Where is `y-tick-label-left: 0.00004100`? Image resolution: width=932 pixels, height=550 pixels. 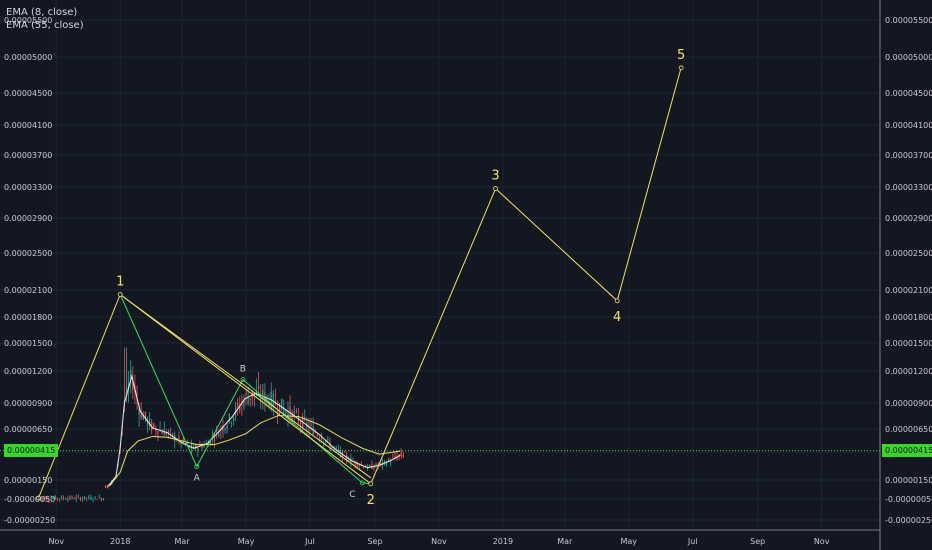
y-tick-label-left: 0.00004100 is located at coordinates (28, 125).